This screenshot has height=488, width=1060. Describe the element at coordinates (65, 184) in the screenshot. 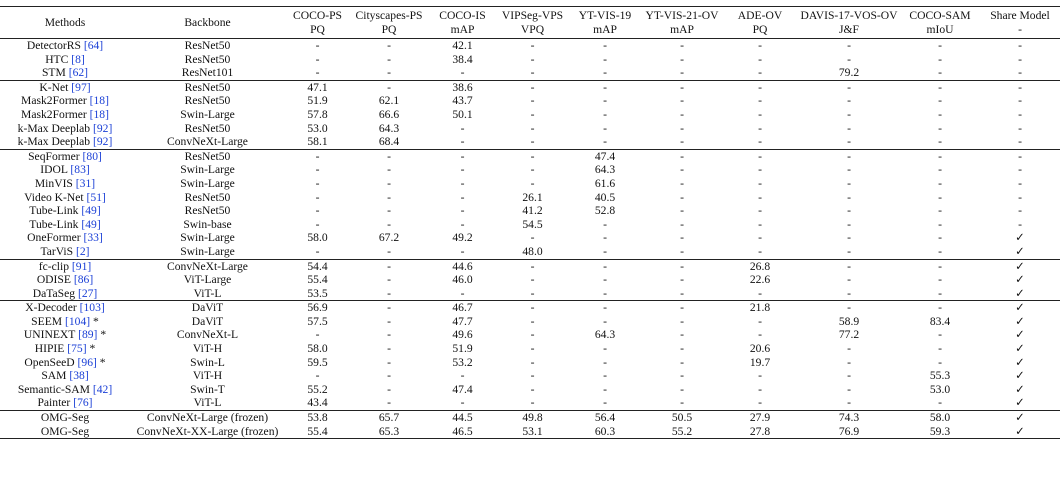

I see `method-cell: MinVIS [31]` at that location.